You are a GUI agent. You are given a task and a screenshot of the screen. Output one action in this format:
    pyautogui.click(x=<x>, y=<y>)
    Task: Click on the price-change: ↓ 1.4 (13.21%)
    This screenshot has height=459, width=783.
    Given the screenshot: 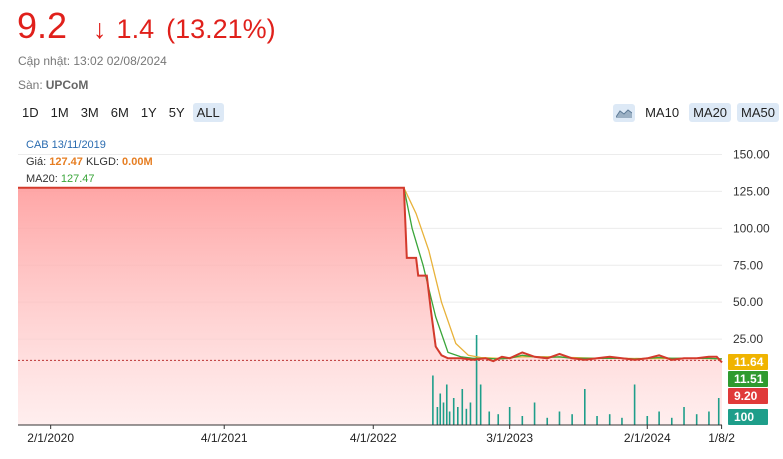 What is the action you would take?
    pyautogui.click(x=184, y=29)
    